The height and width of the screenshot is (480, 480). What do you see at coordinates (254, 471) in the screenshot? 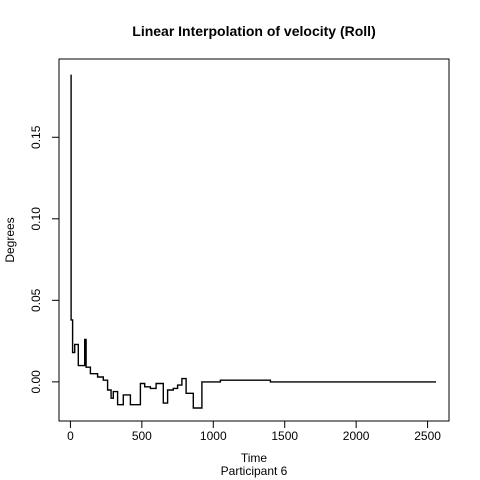
I see `chart-subtitle: Participant 6` at bounding box center [254, 471].